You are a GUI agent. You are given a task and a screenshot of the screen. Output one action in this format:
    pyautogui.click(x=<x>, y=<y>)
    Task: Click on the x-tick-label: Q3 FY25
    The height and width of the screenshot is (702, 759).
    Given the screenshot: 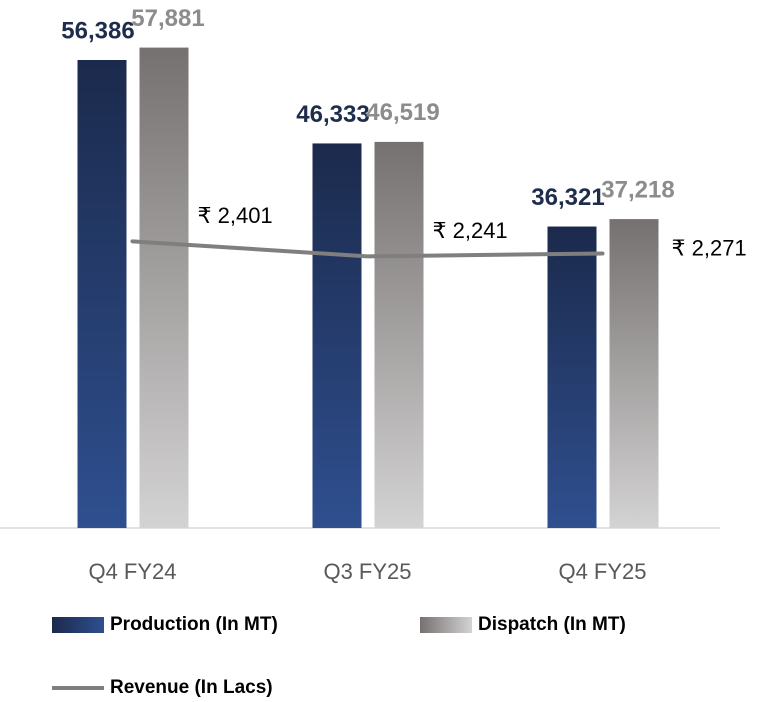 What is the action you would take?
    pyautogui.click(x=367, y=571)
    